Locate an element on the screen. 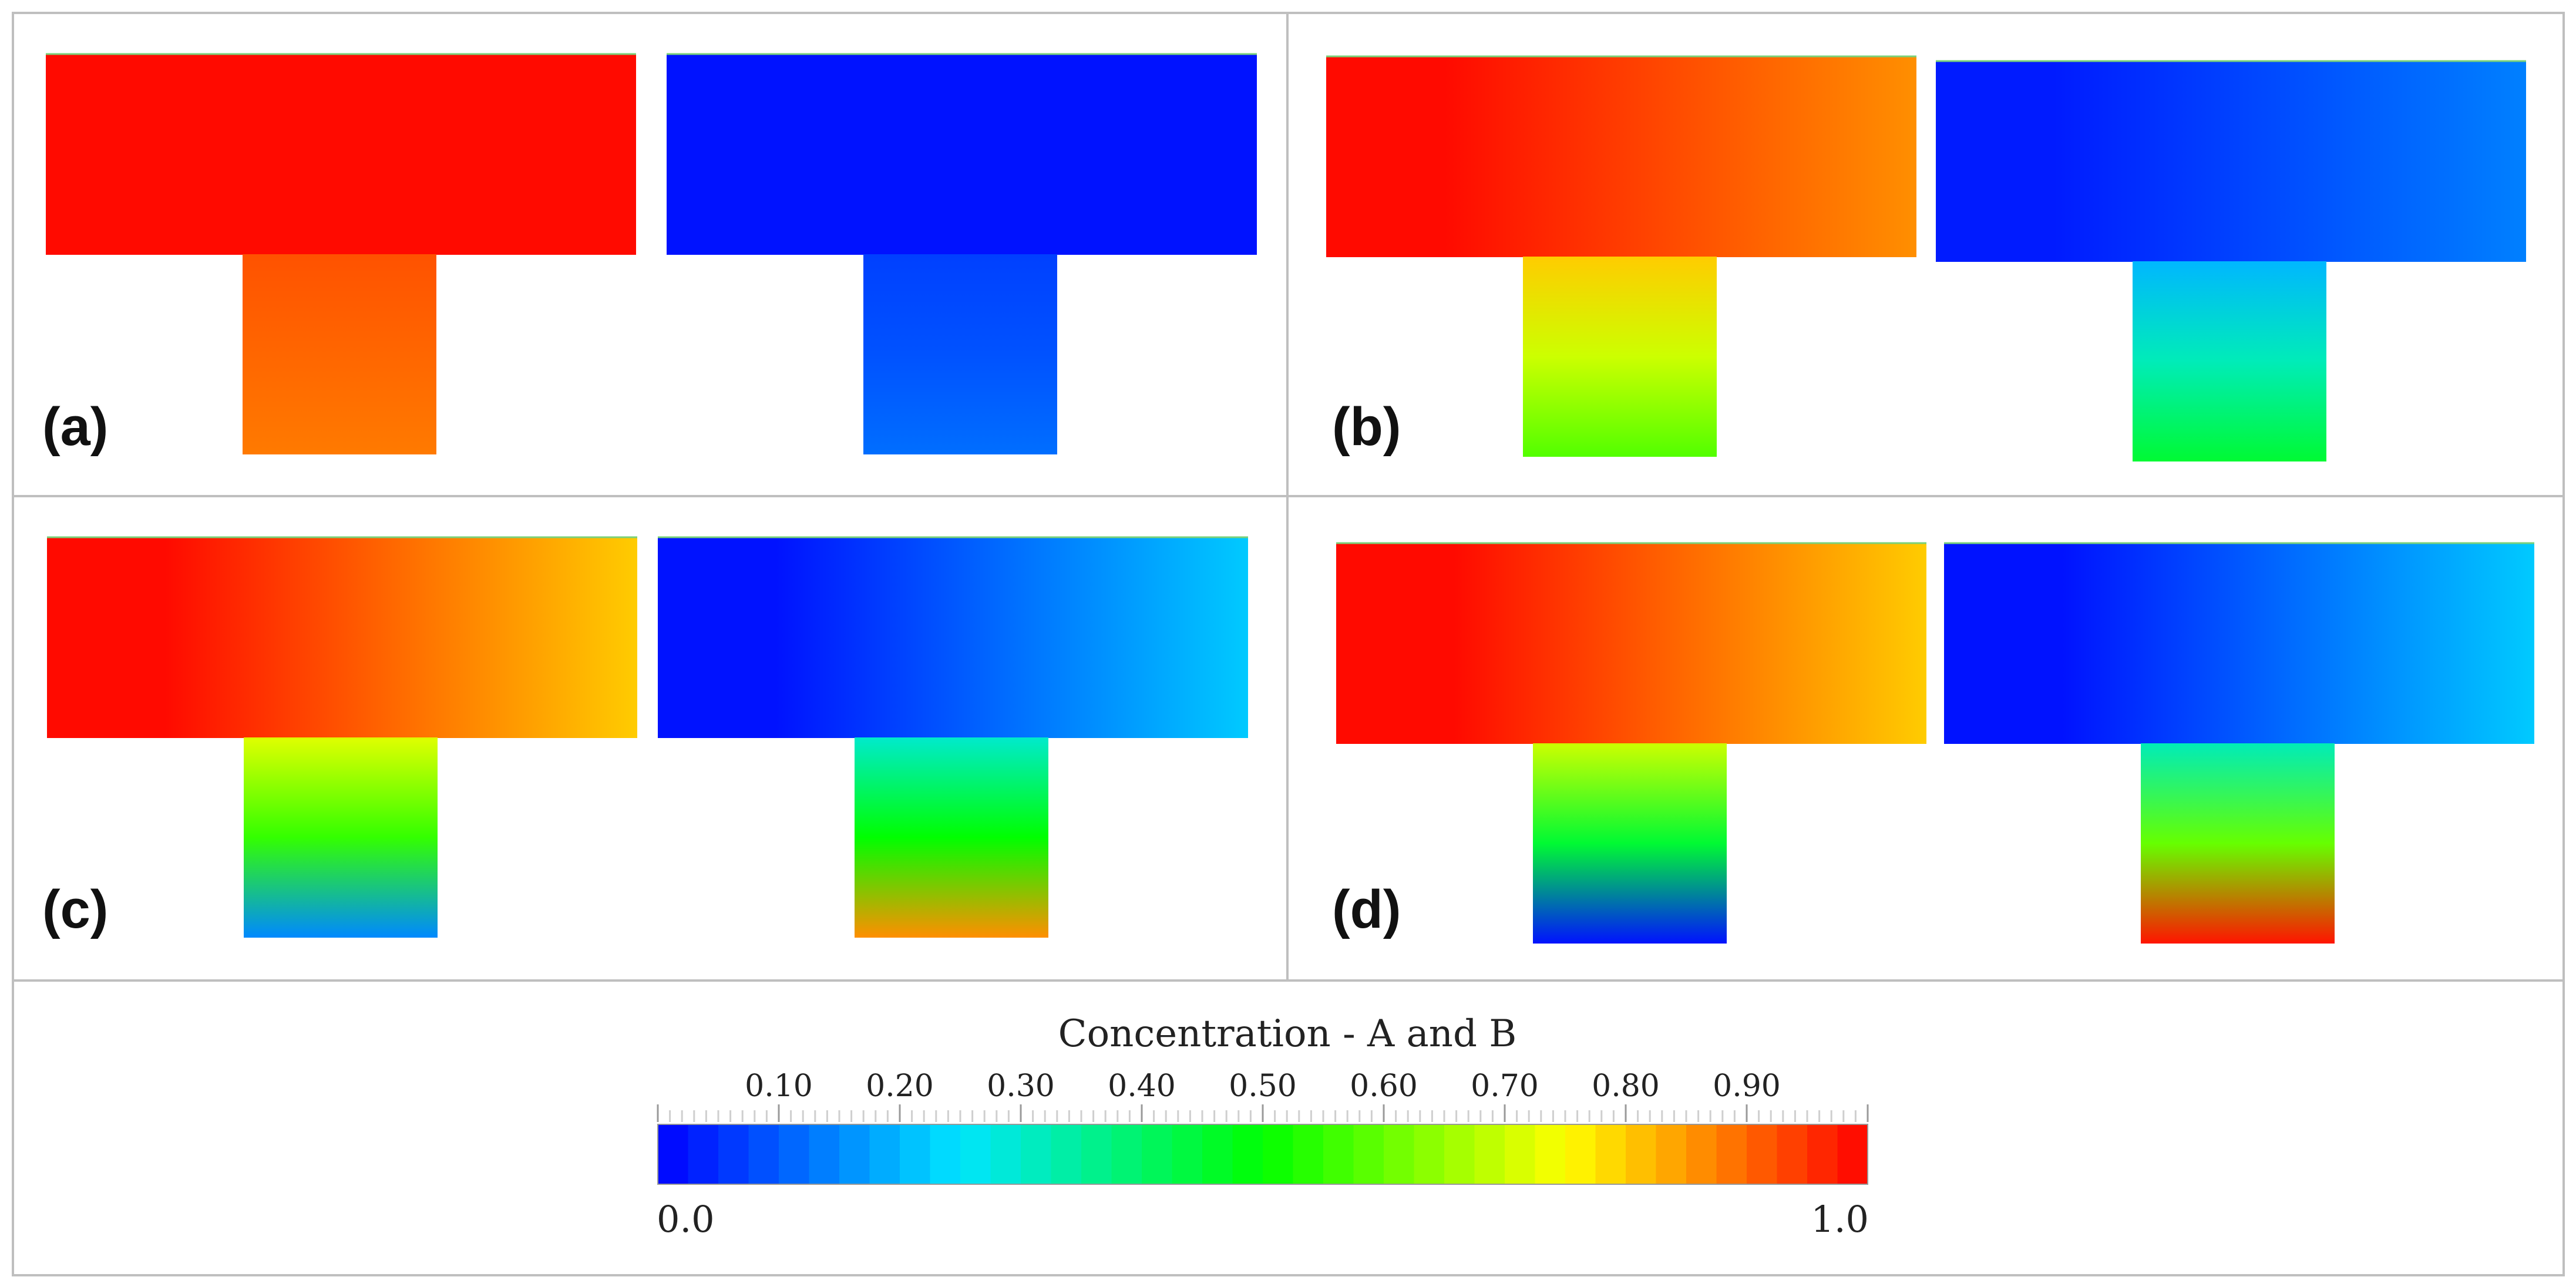  panel-d: (d) is located at coordinates (1933, 743).